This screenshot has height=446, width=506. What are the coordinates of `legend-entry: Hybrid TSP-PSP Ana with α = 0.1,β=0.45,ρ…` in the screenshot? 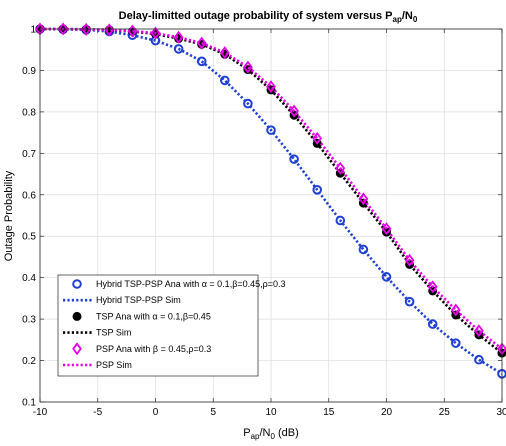 It's located at (179, 284).